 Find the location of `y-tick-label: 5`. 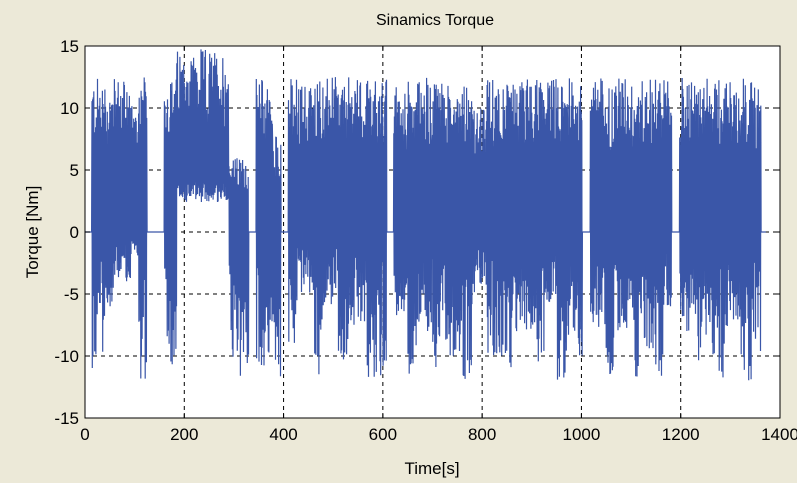

y-tick-label: 5 is located at coordinates (74, 170).